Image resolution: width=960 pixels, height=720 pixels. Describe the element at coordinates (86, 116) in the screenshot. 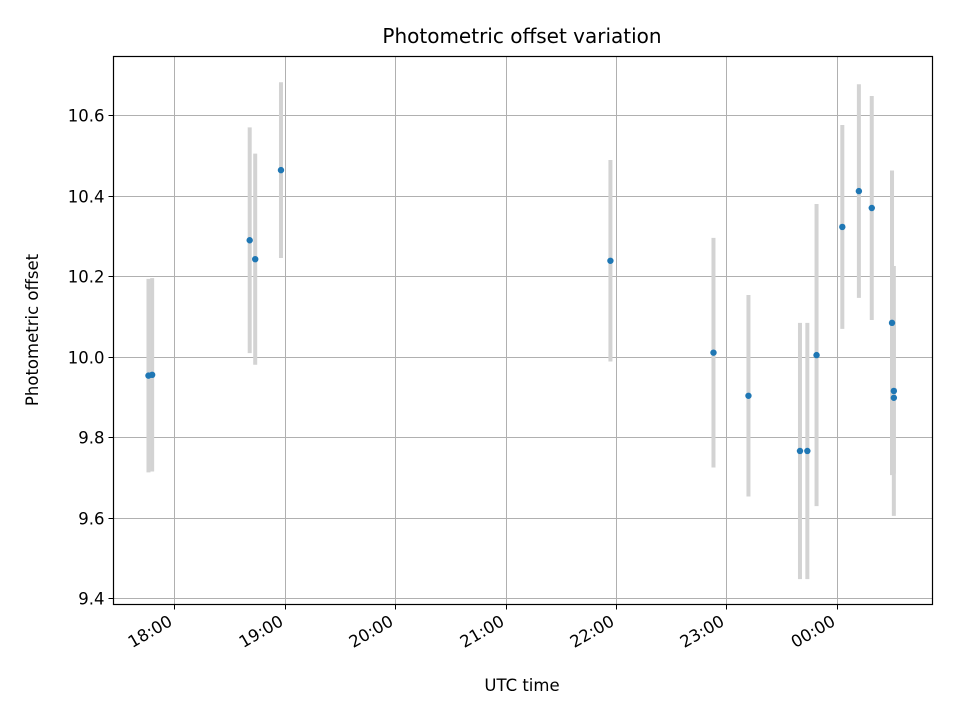

I see `y-tick-label: 10.6` at that location.